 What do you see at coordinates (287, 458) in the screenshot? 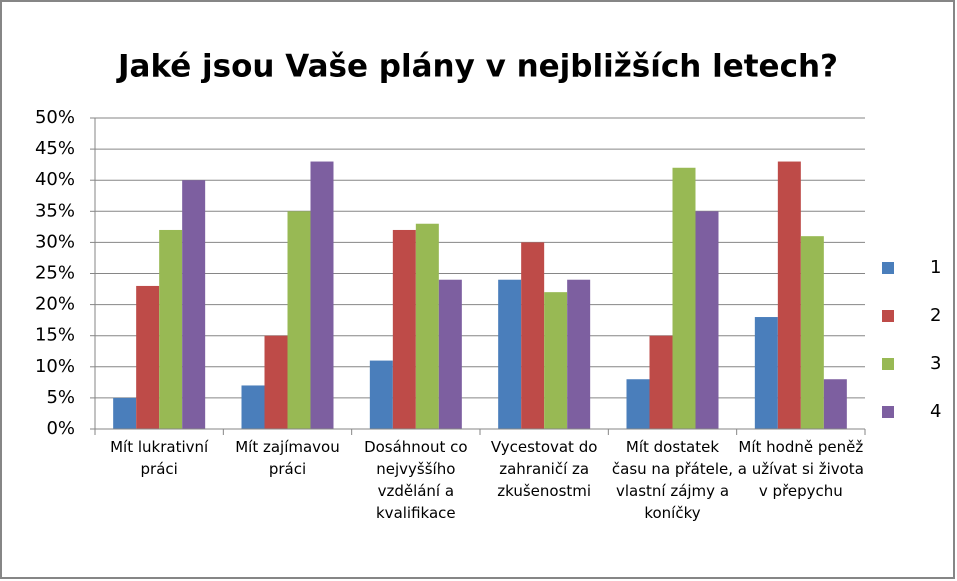
I see `x-tick-label: Mít zajímavou práci` at bounding box center [287, 458].